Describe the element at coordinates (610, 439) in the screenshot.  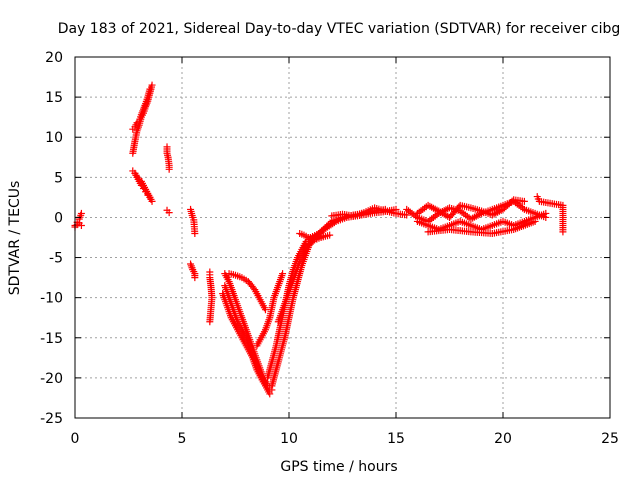
I see `x-tick-label: 25` at that location.